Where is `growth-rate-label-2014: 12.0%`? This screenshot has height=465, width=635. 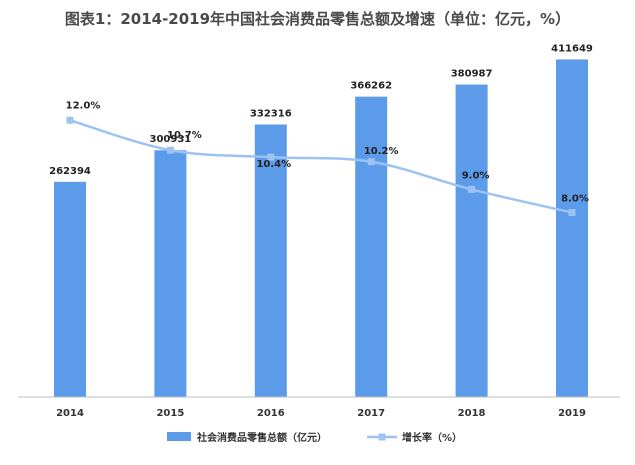
growth-rate-label-2014: 12.0% is located at coordinates (83, 105).